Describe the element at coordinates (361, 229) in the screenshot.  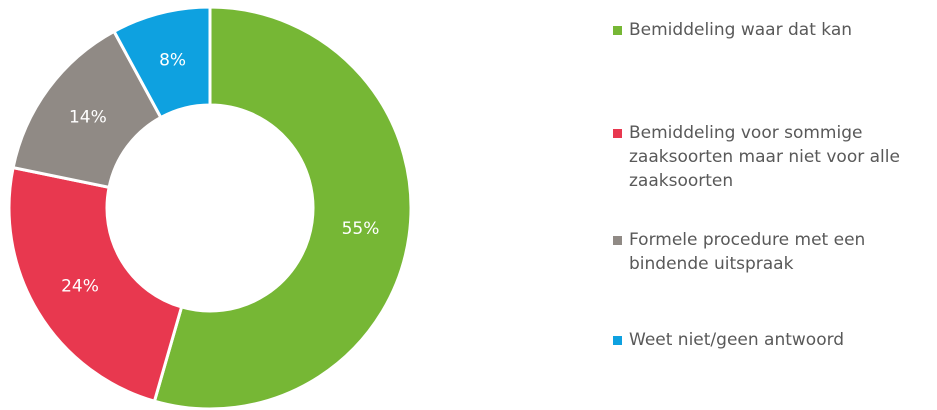
I see `slice-label: 55%` at that location.